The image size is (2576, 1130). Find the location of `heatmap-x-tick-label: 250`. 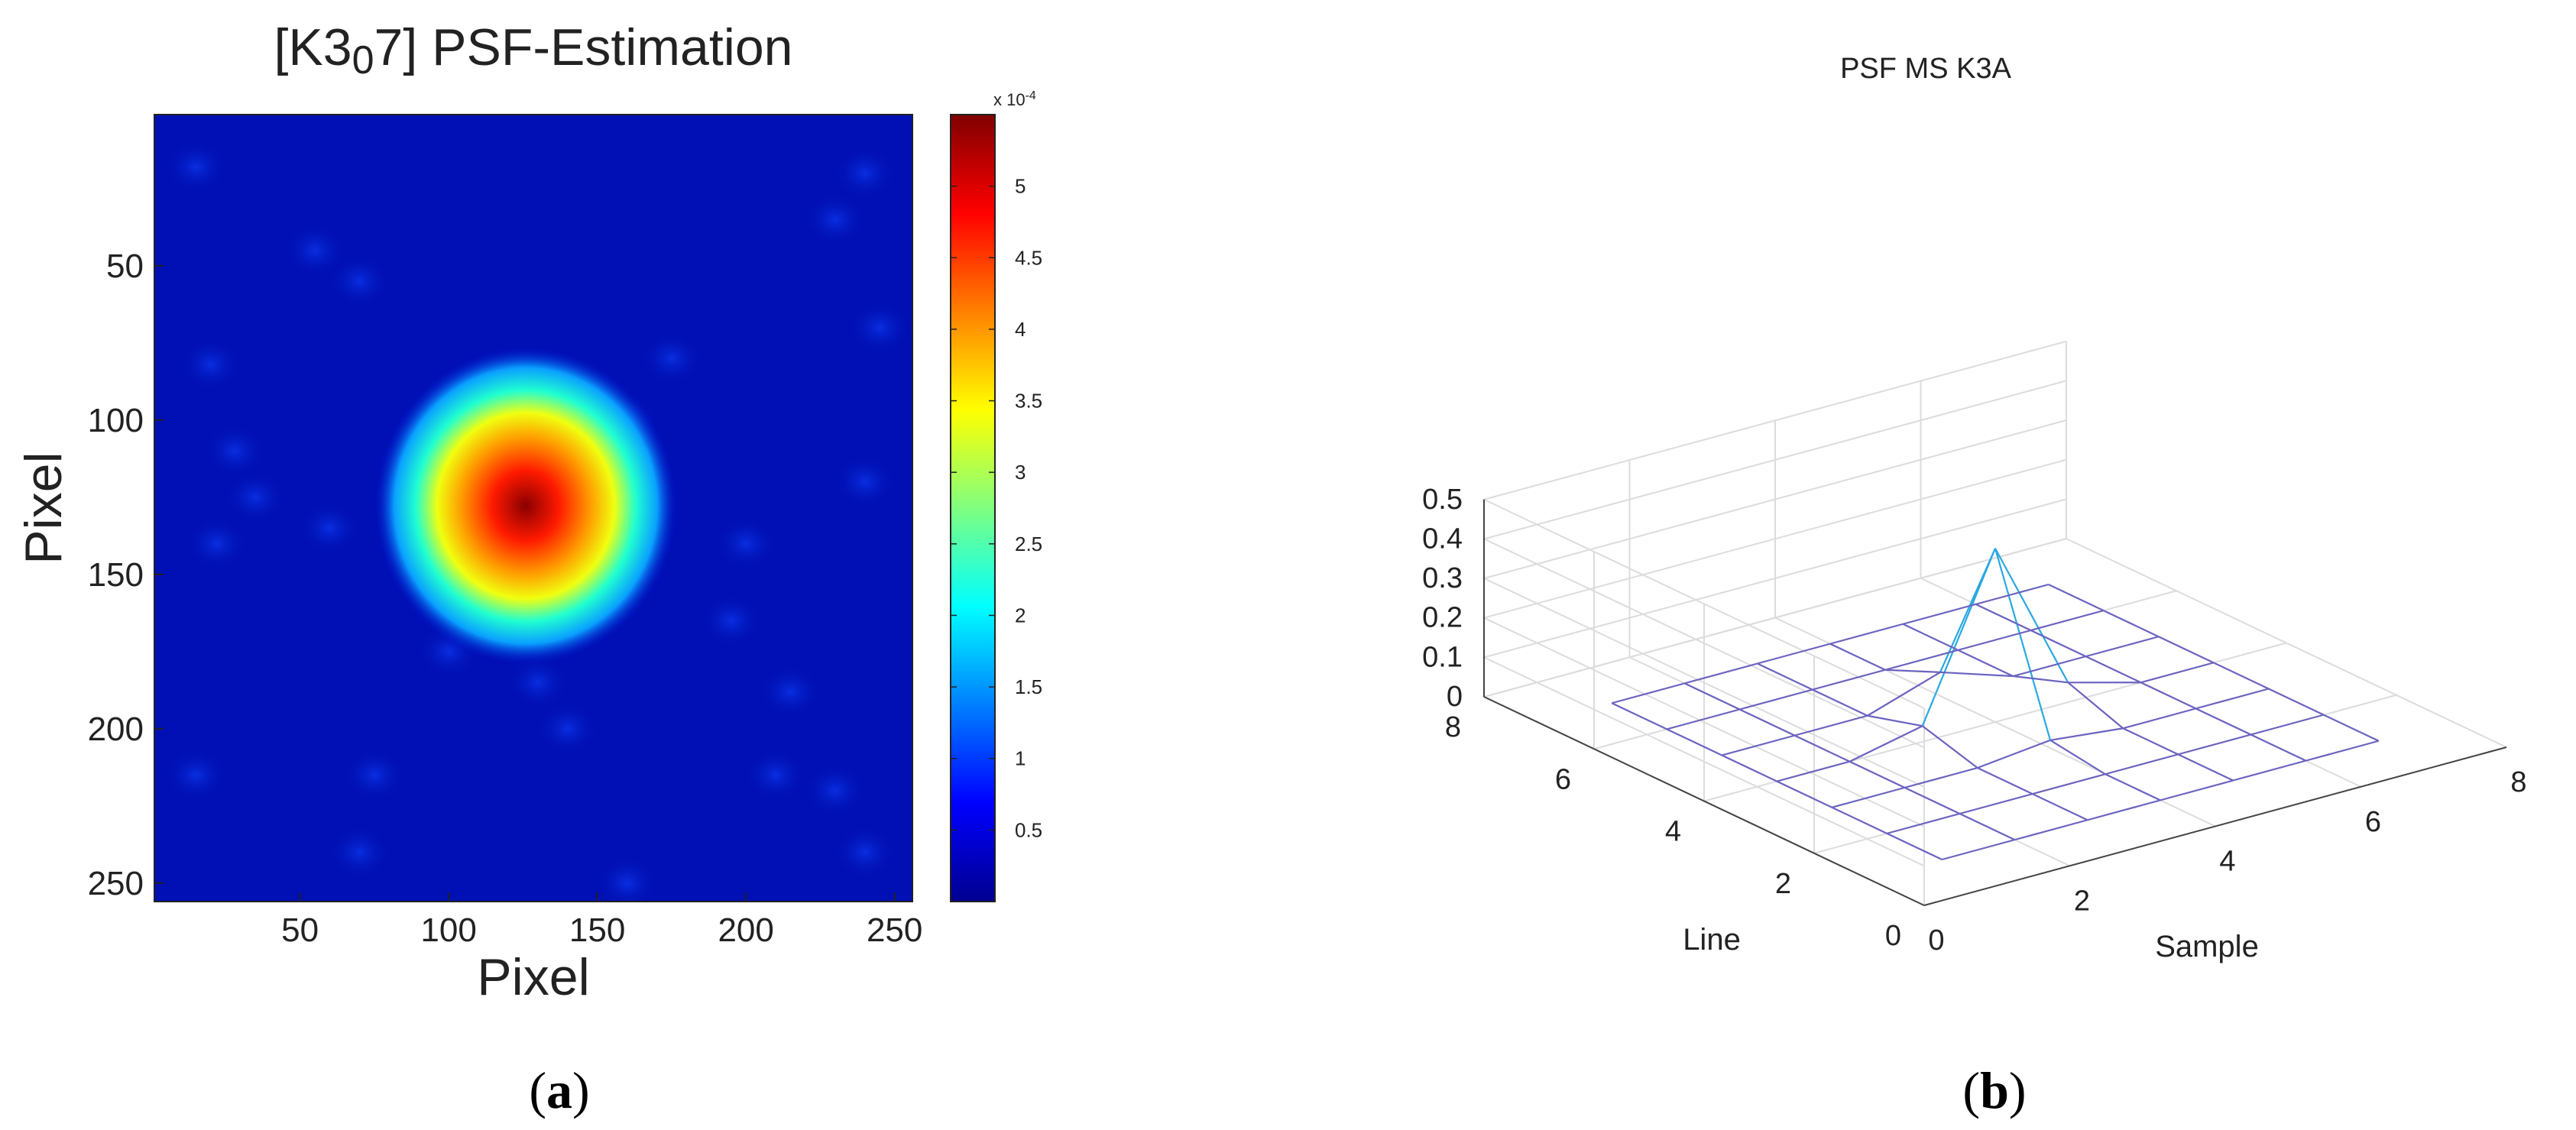

heatmap-x-tick-label: 250 is located at coordinates (894, 930).